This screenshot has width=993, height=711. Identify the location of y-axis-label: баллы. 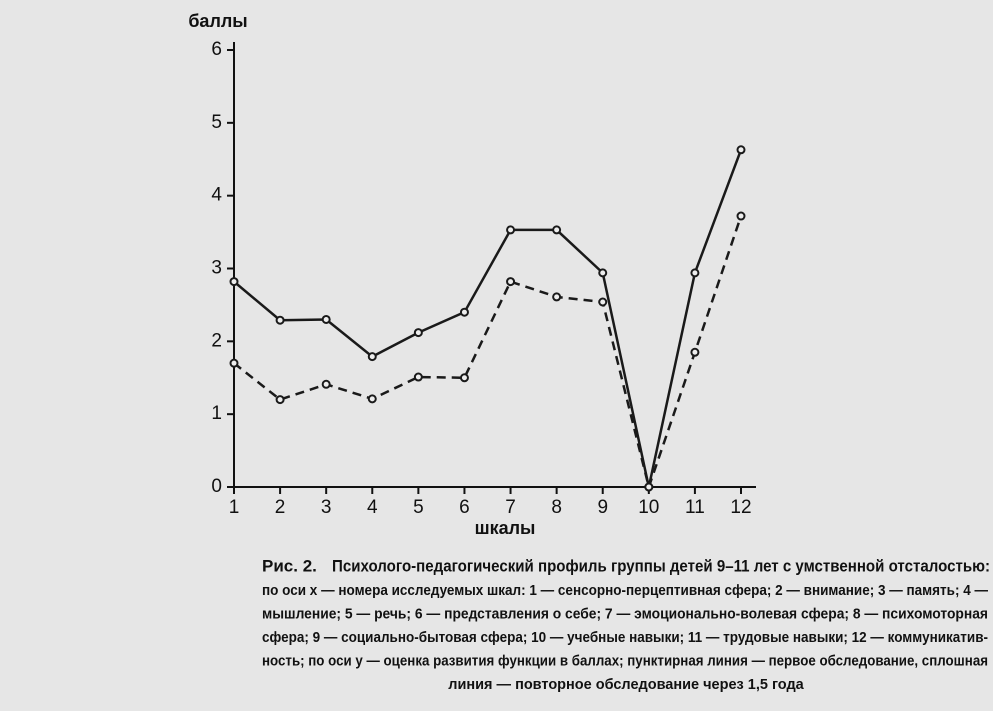
(217, 21).